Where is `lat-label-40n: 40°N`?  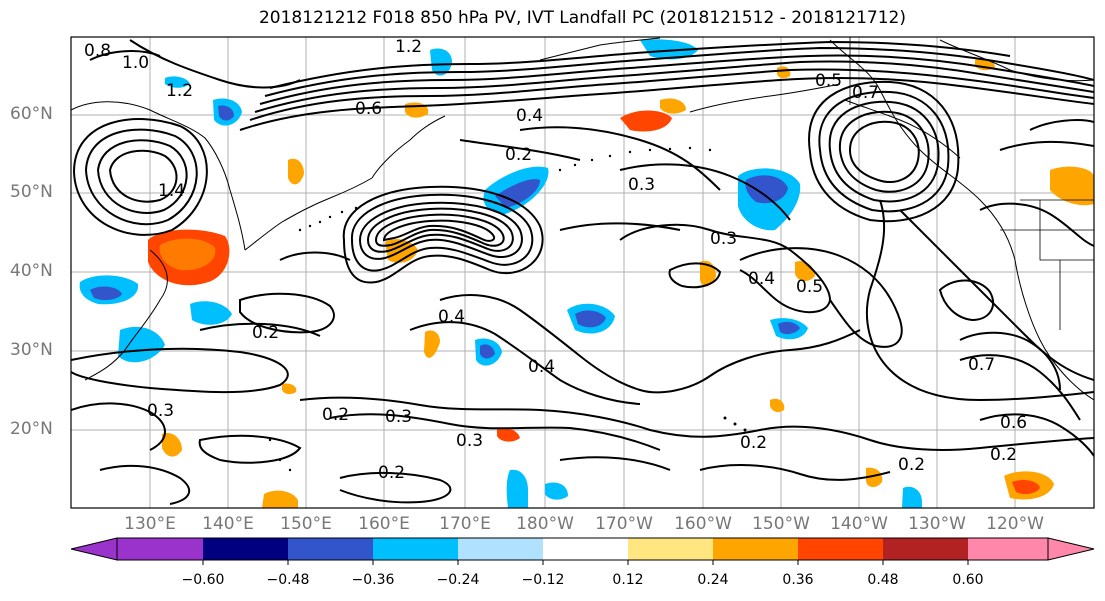 lat-label-40n: 40°N is located at coordinates (31, 271).